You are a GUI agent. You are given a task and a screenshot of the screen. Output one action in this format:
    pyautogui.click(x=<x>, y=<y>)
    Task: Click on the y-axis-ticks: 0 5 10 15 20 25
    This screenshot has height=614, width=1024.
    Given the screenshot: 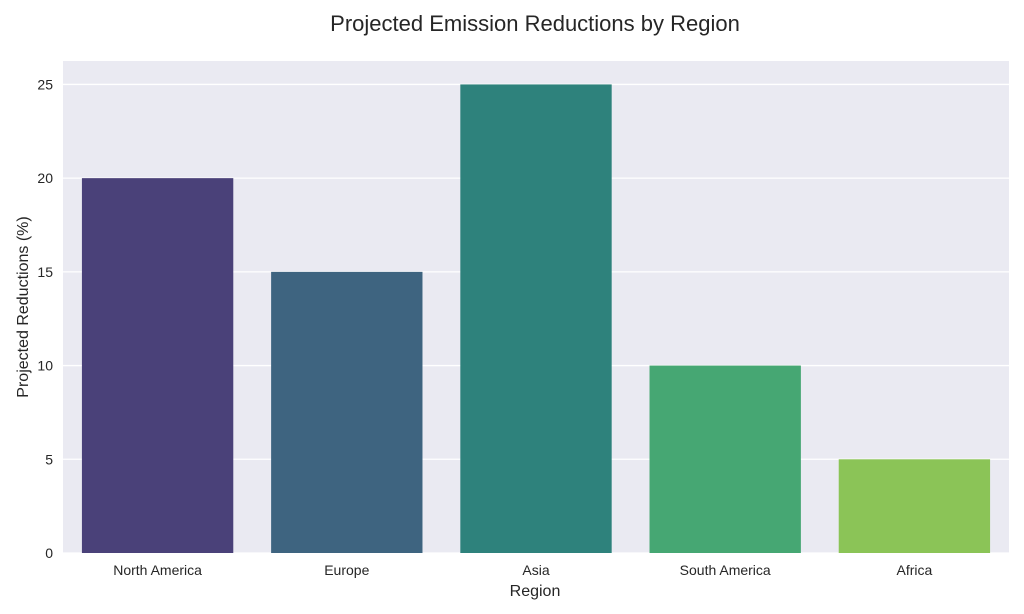 What is the action you would take?
    pyautogui.click(x=45, y=318)
    